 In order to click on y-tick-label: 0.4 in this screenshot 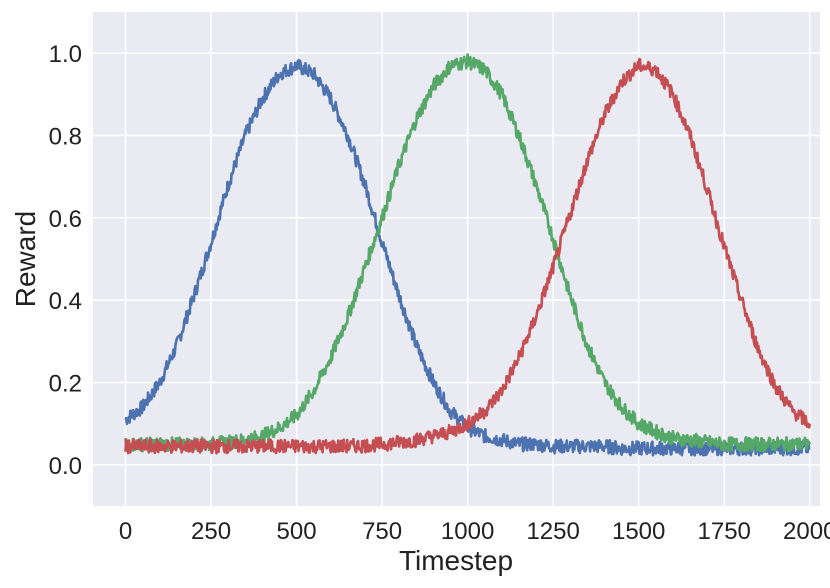, I will do `click(65, 301)`.